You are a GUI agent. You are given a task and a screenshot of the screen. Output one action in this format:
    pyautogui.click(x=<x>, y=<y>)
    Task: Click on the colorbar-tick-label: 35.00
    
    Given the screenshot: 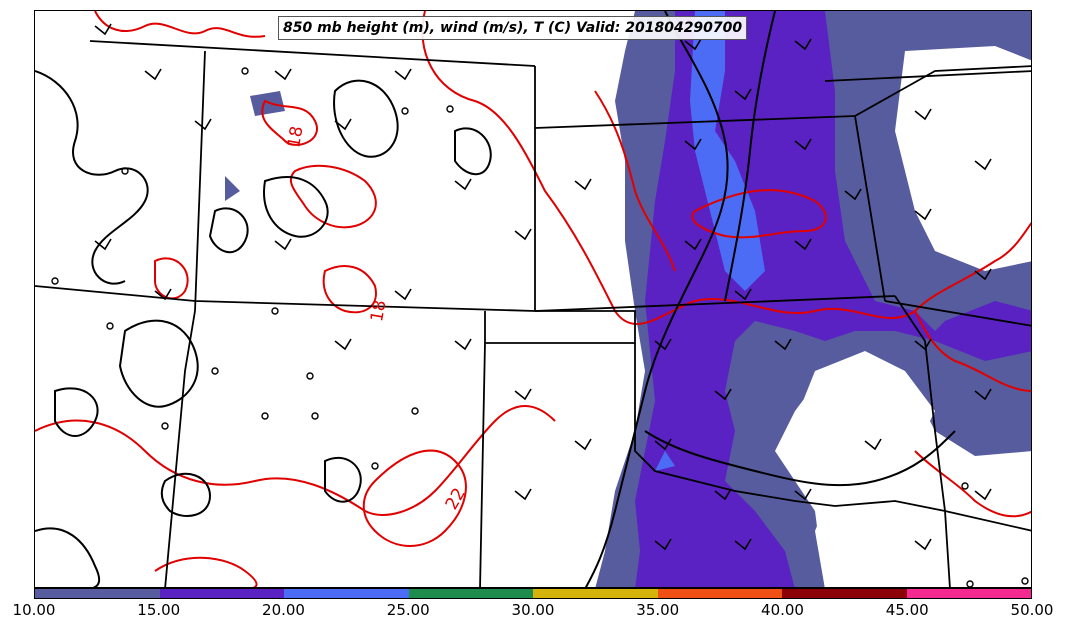 What is the action you would take?
    pyautogui.click(x=658, y=610)
    